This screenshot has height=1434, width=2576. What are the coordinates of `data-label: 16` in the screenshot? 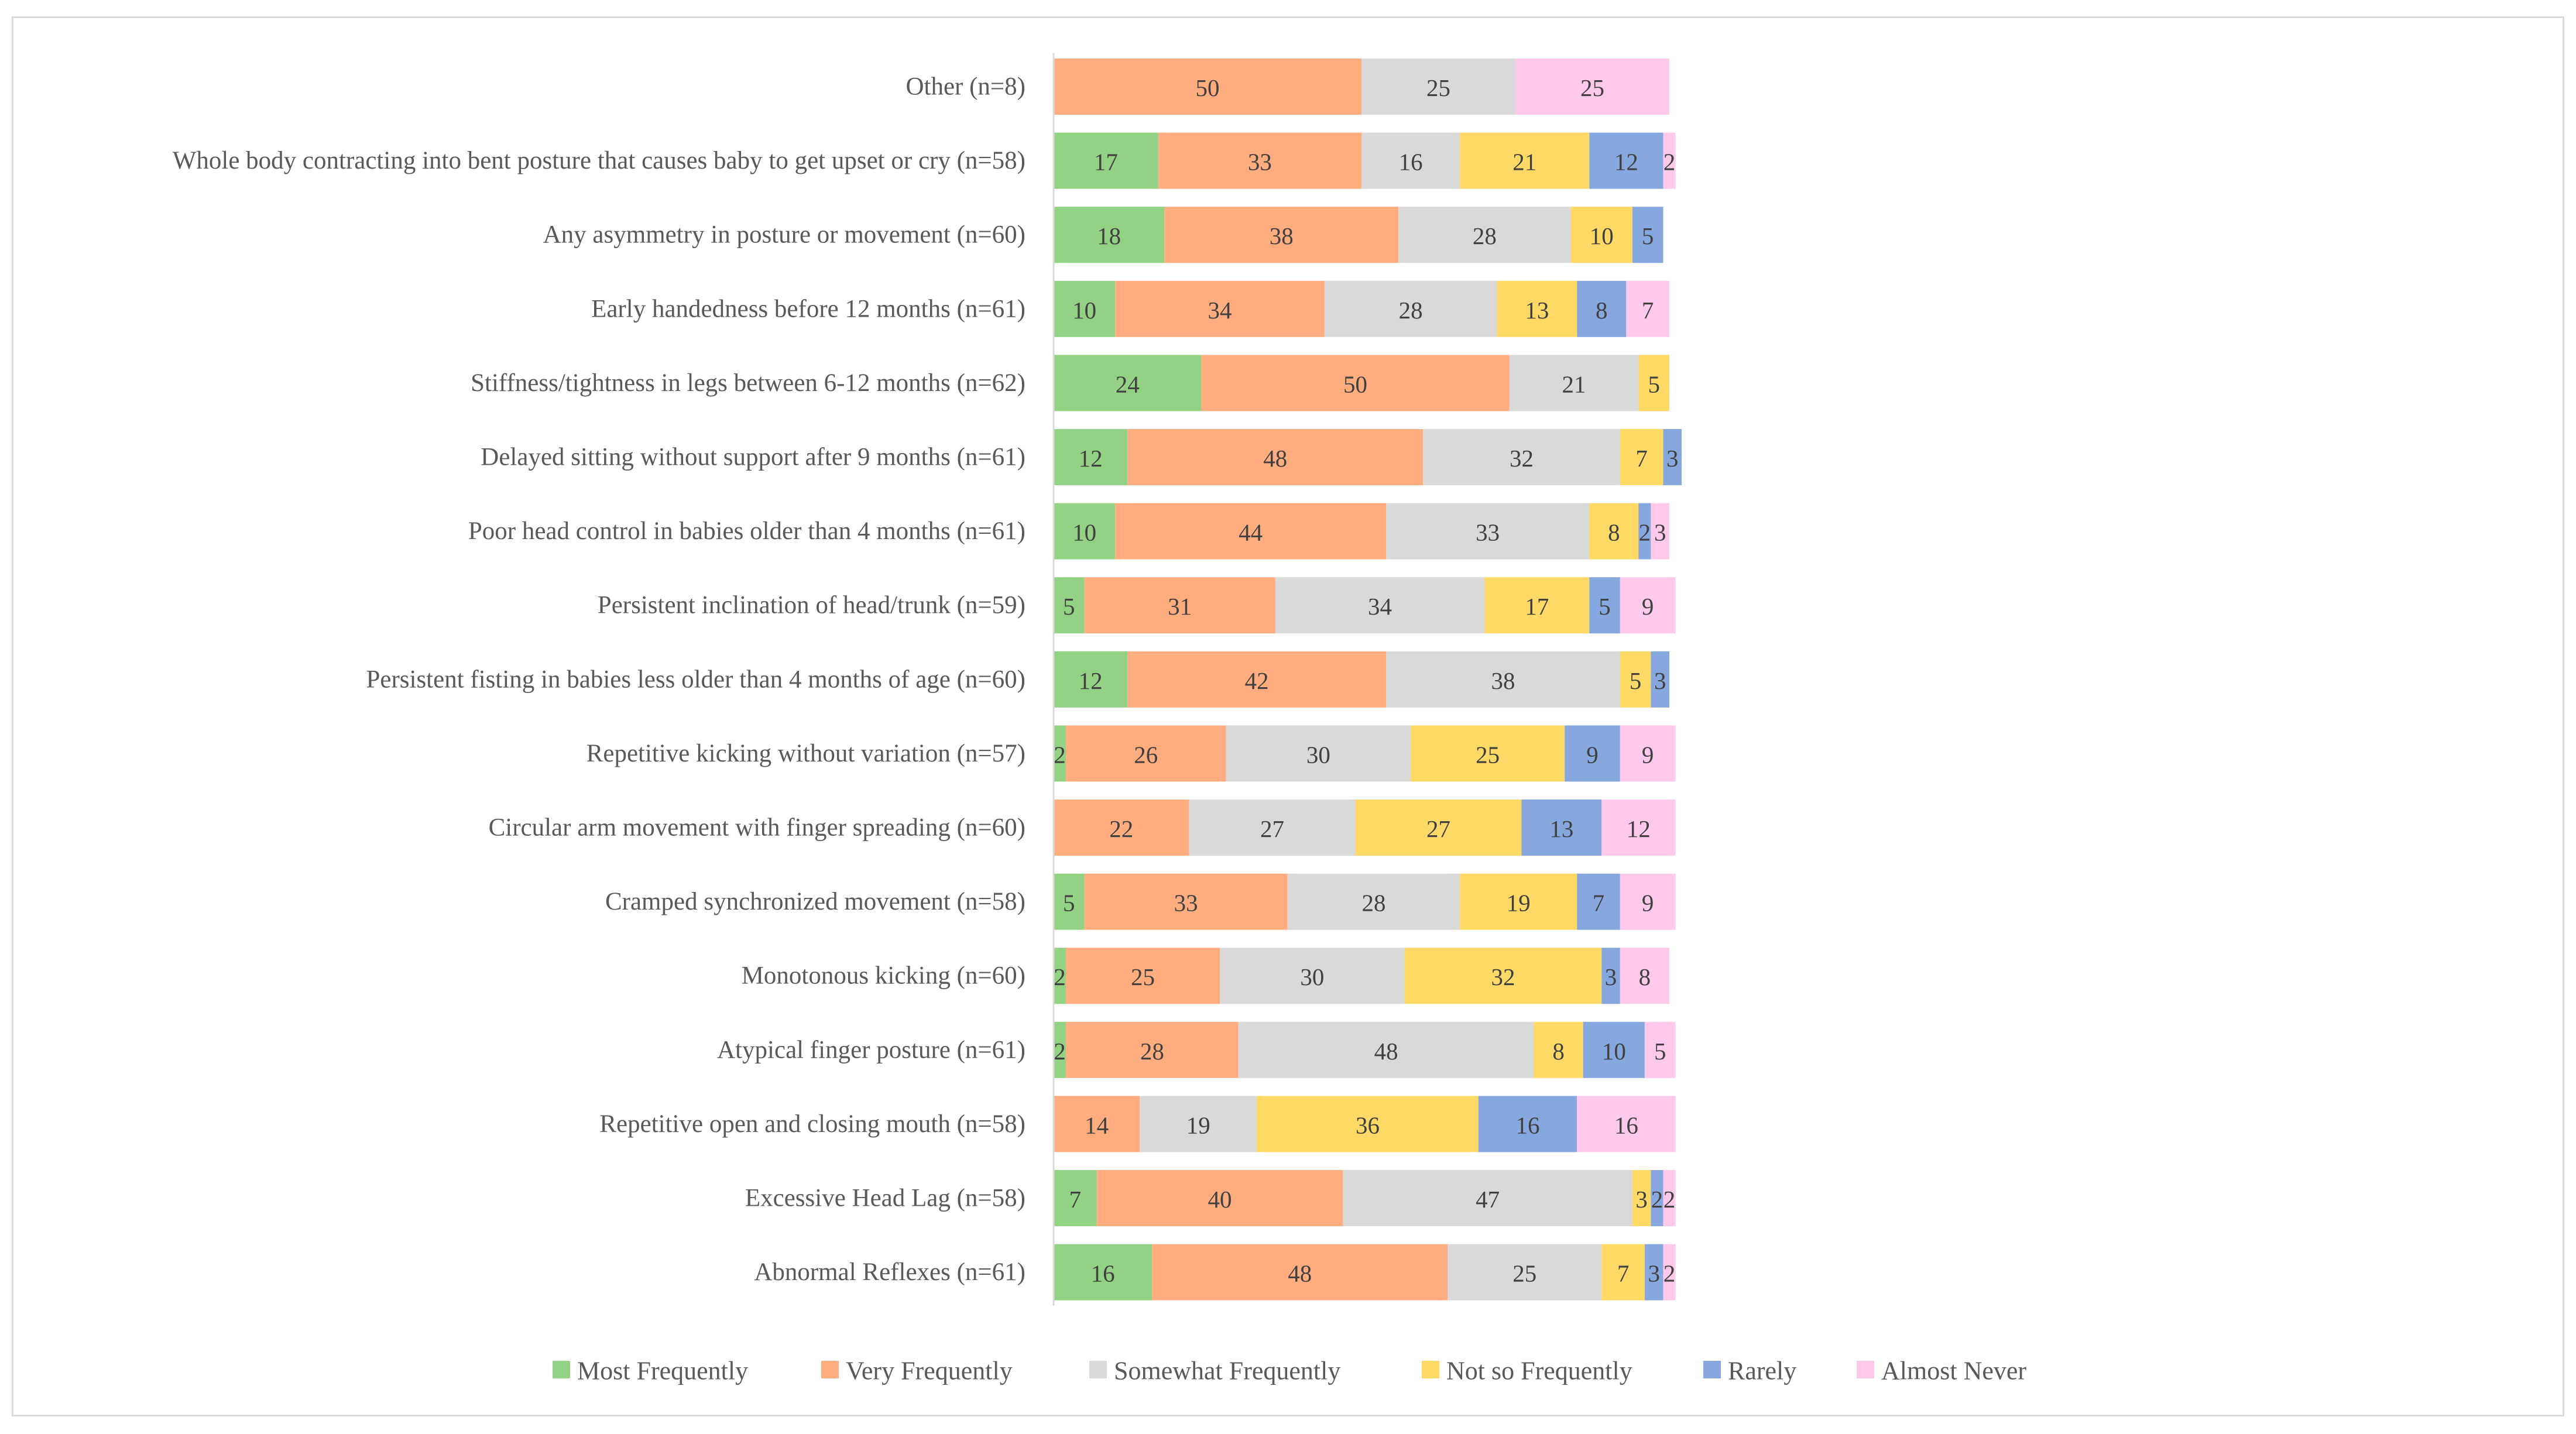 It's located at (1528, 1125).